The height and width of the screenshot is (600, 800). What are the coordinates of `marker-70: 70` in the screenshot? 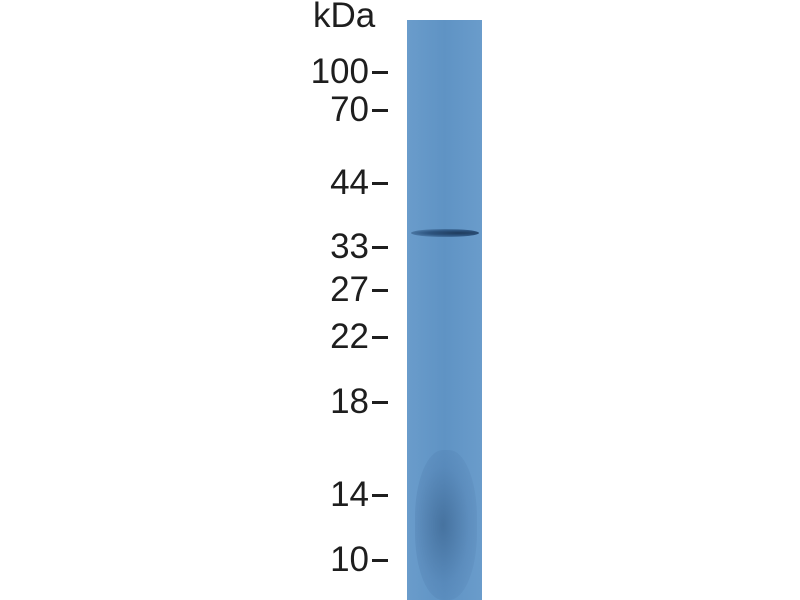 It's located at (359, 110).